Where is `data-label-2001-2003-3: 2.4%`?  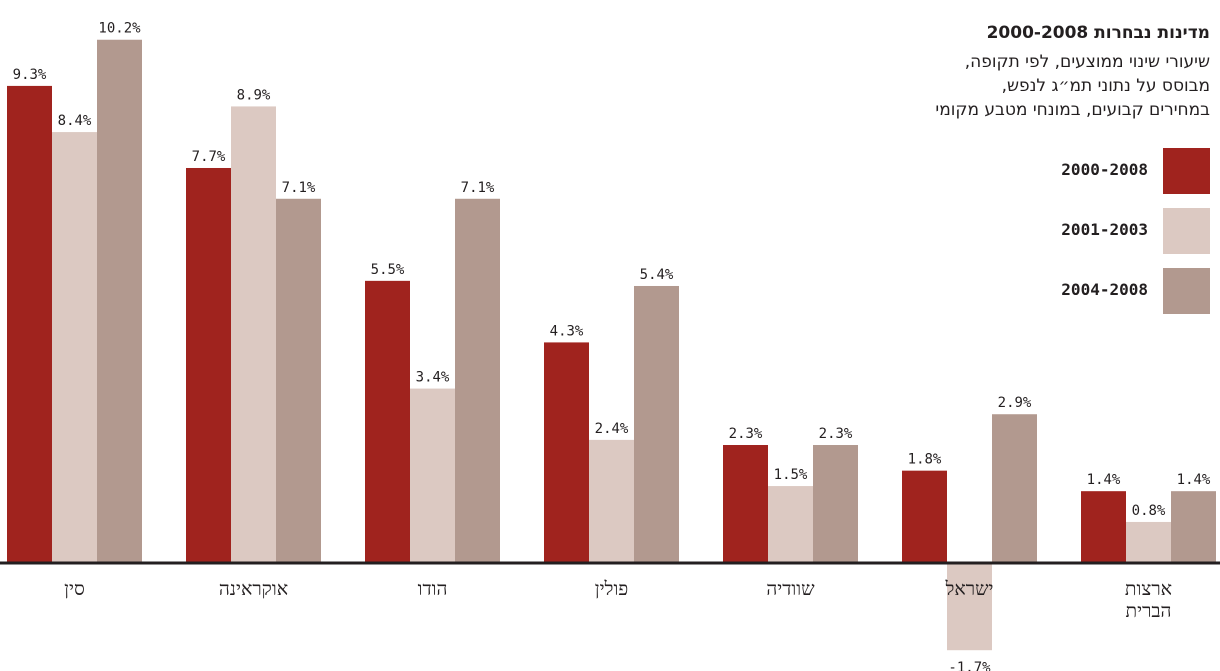 data-label-2001-2003-3: 2.4% is located at coordinates (612, 429).